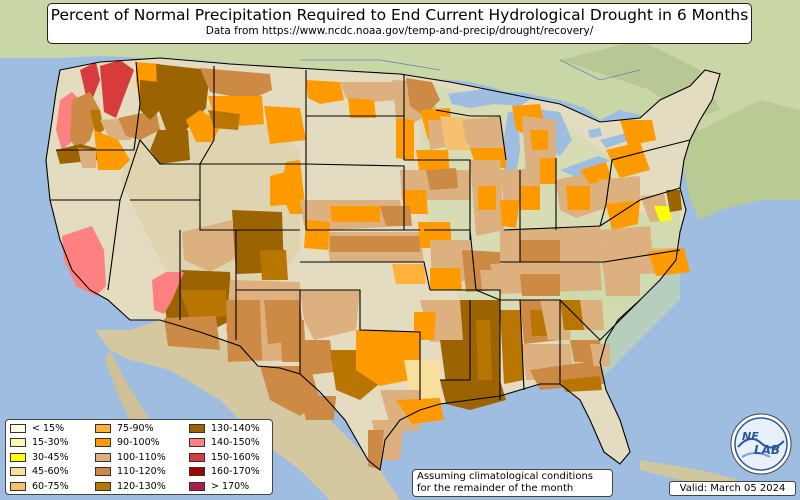 This screenshot has width=800, height=500. I want to click on legend-item: 90-100%, so click(127, 443).